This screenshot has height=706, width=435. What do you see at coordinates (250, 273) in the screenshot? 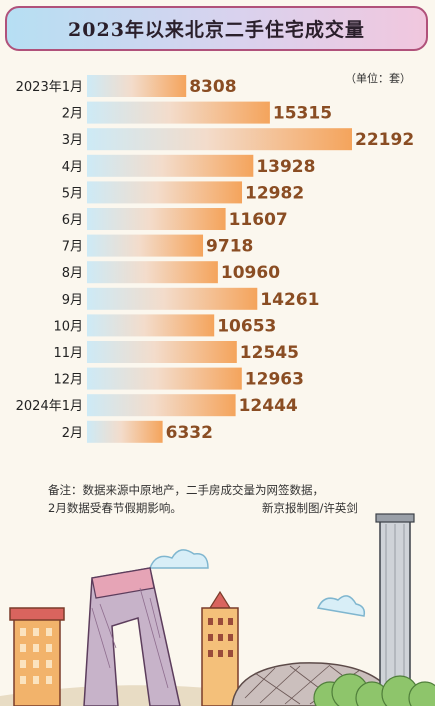
I see `value-label: 10960` at bounding box center [250, 273].